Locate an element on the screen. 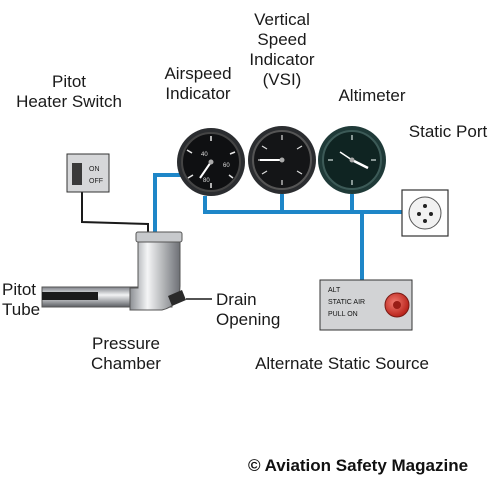 The height and width of the screenshot is (500, 500). svg-text: 60 is located at coordinates (226, 166).